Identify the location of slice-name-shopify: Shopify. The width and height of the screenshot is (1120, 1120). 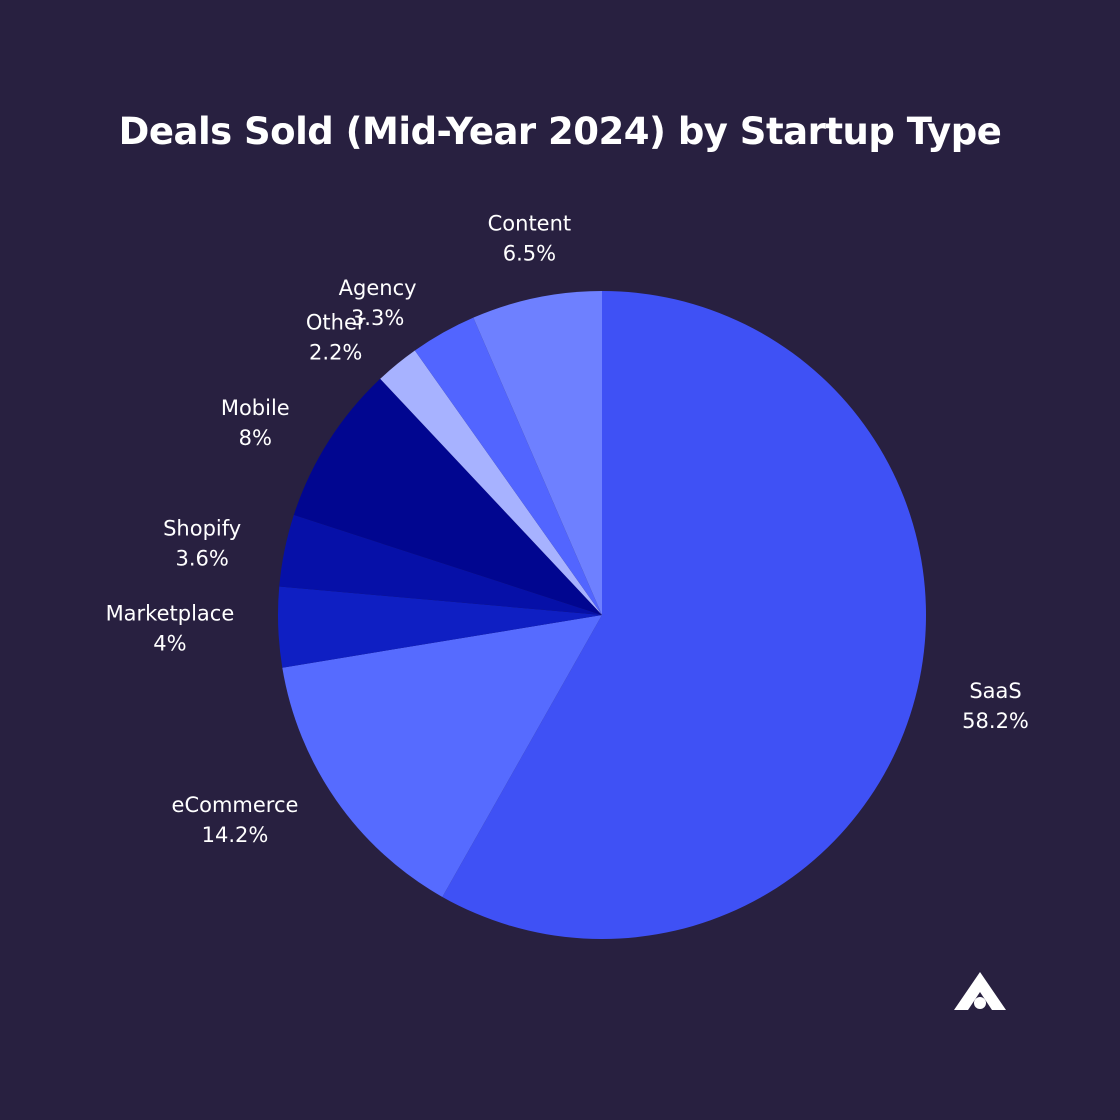
(202, 529).